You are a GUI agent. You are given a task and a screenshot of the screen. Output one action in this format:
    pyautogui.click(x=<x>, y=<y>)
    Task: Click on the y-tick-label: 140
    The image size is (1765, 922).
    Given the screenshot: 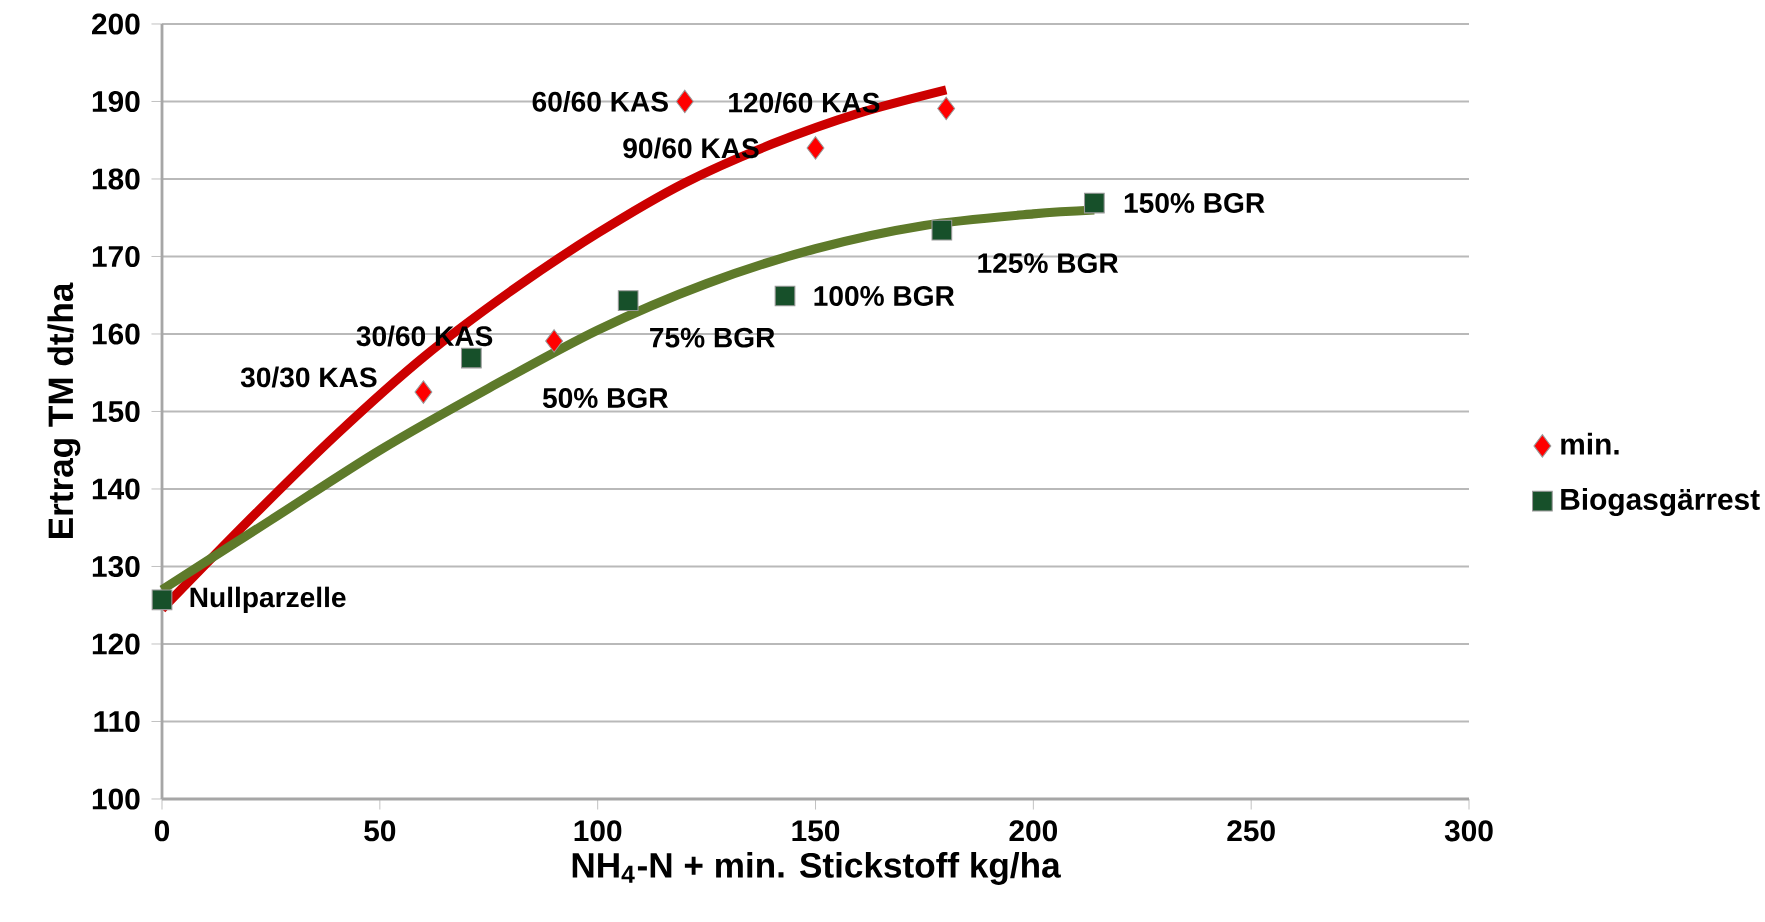 What is the action you would take?
    pyautogui.click(x=116, y=489)
    